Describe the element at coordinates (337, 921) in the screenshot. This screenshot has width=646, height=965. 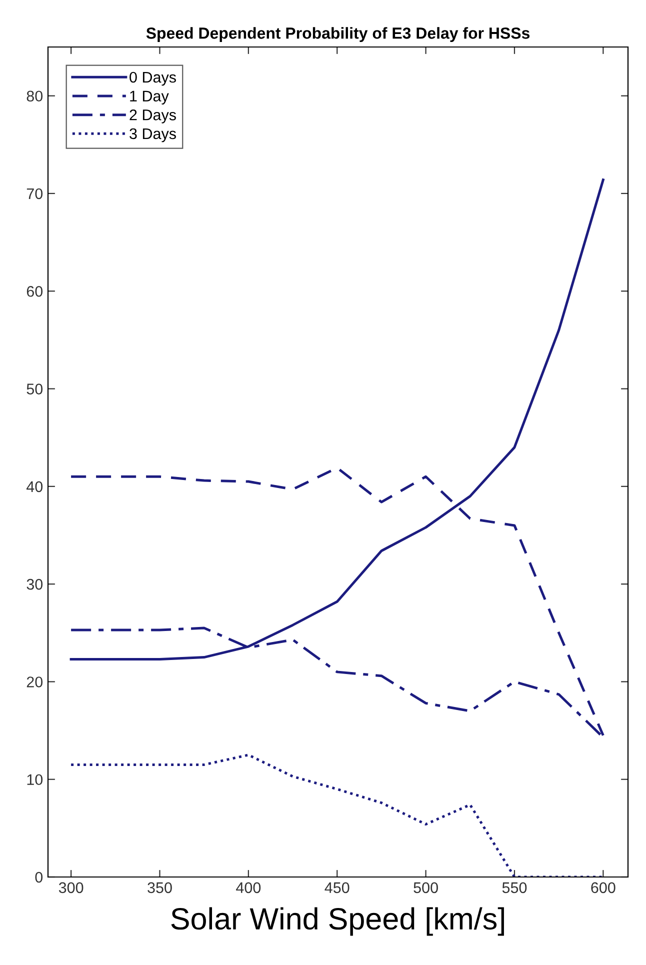
I see `x-axis-title: Solar Wind Speed [km/s]` at that location.